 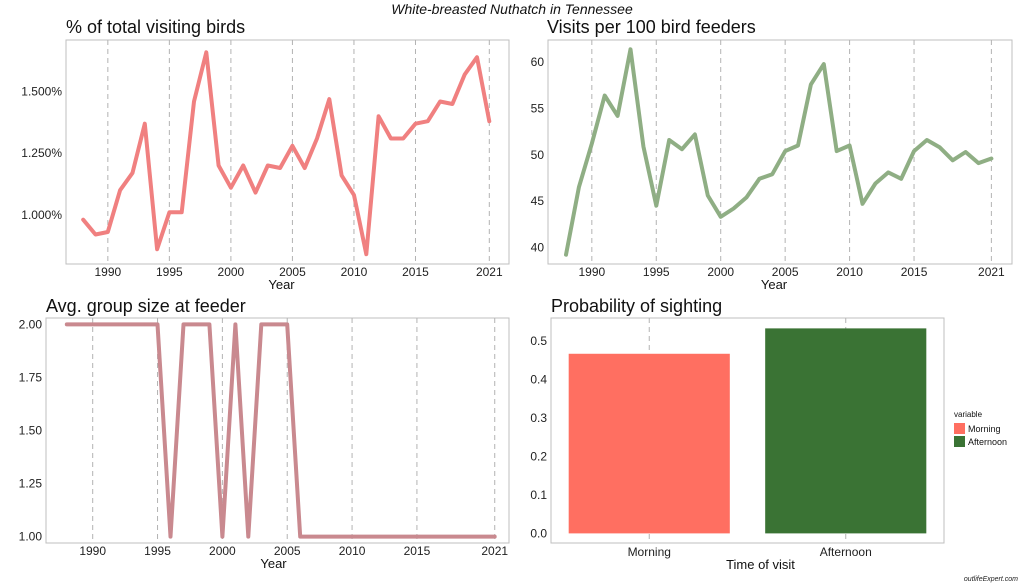 What do you see at coordinates (538, 247) in the screenshot?
I see `y-tick-label: 40` at bounding box center [538, 247].